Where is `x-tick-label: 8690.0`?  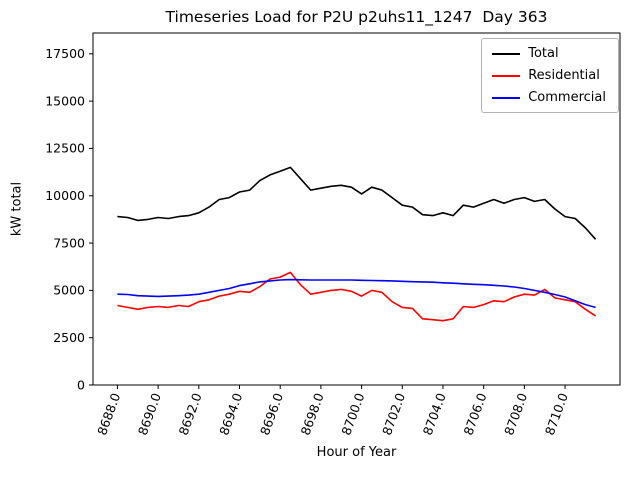 x-tick-label: 8690.0 is located at coordinates (149, 414).